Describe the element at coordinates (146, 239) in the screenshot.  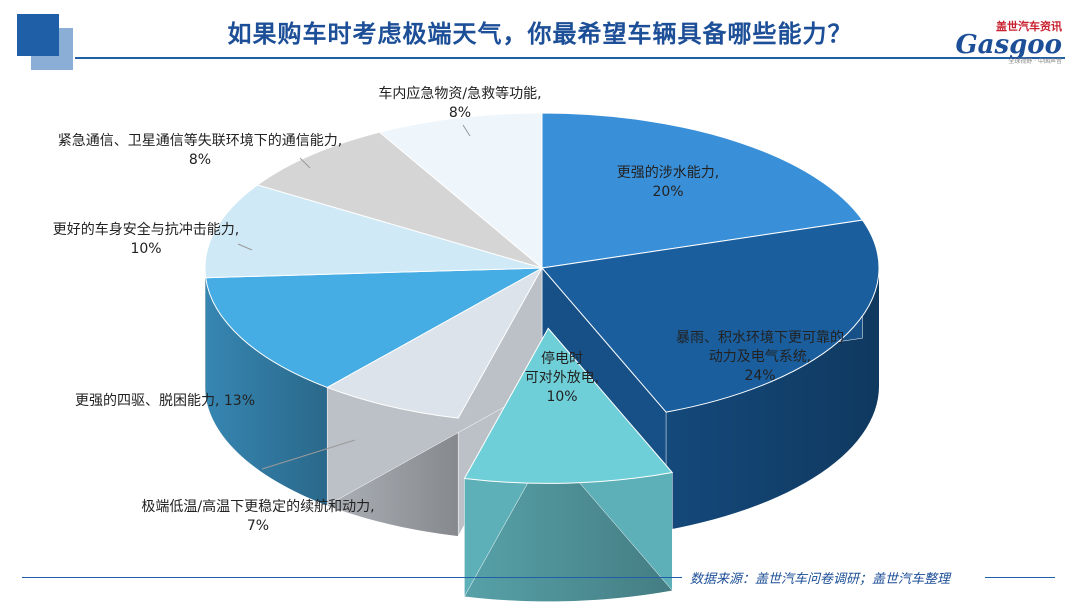
I see `label-body-safety: 更好的车身安全与抗冲击能力, 10%` at that location.